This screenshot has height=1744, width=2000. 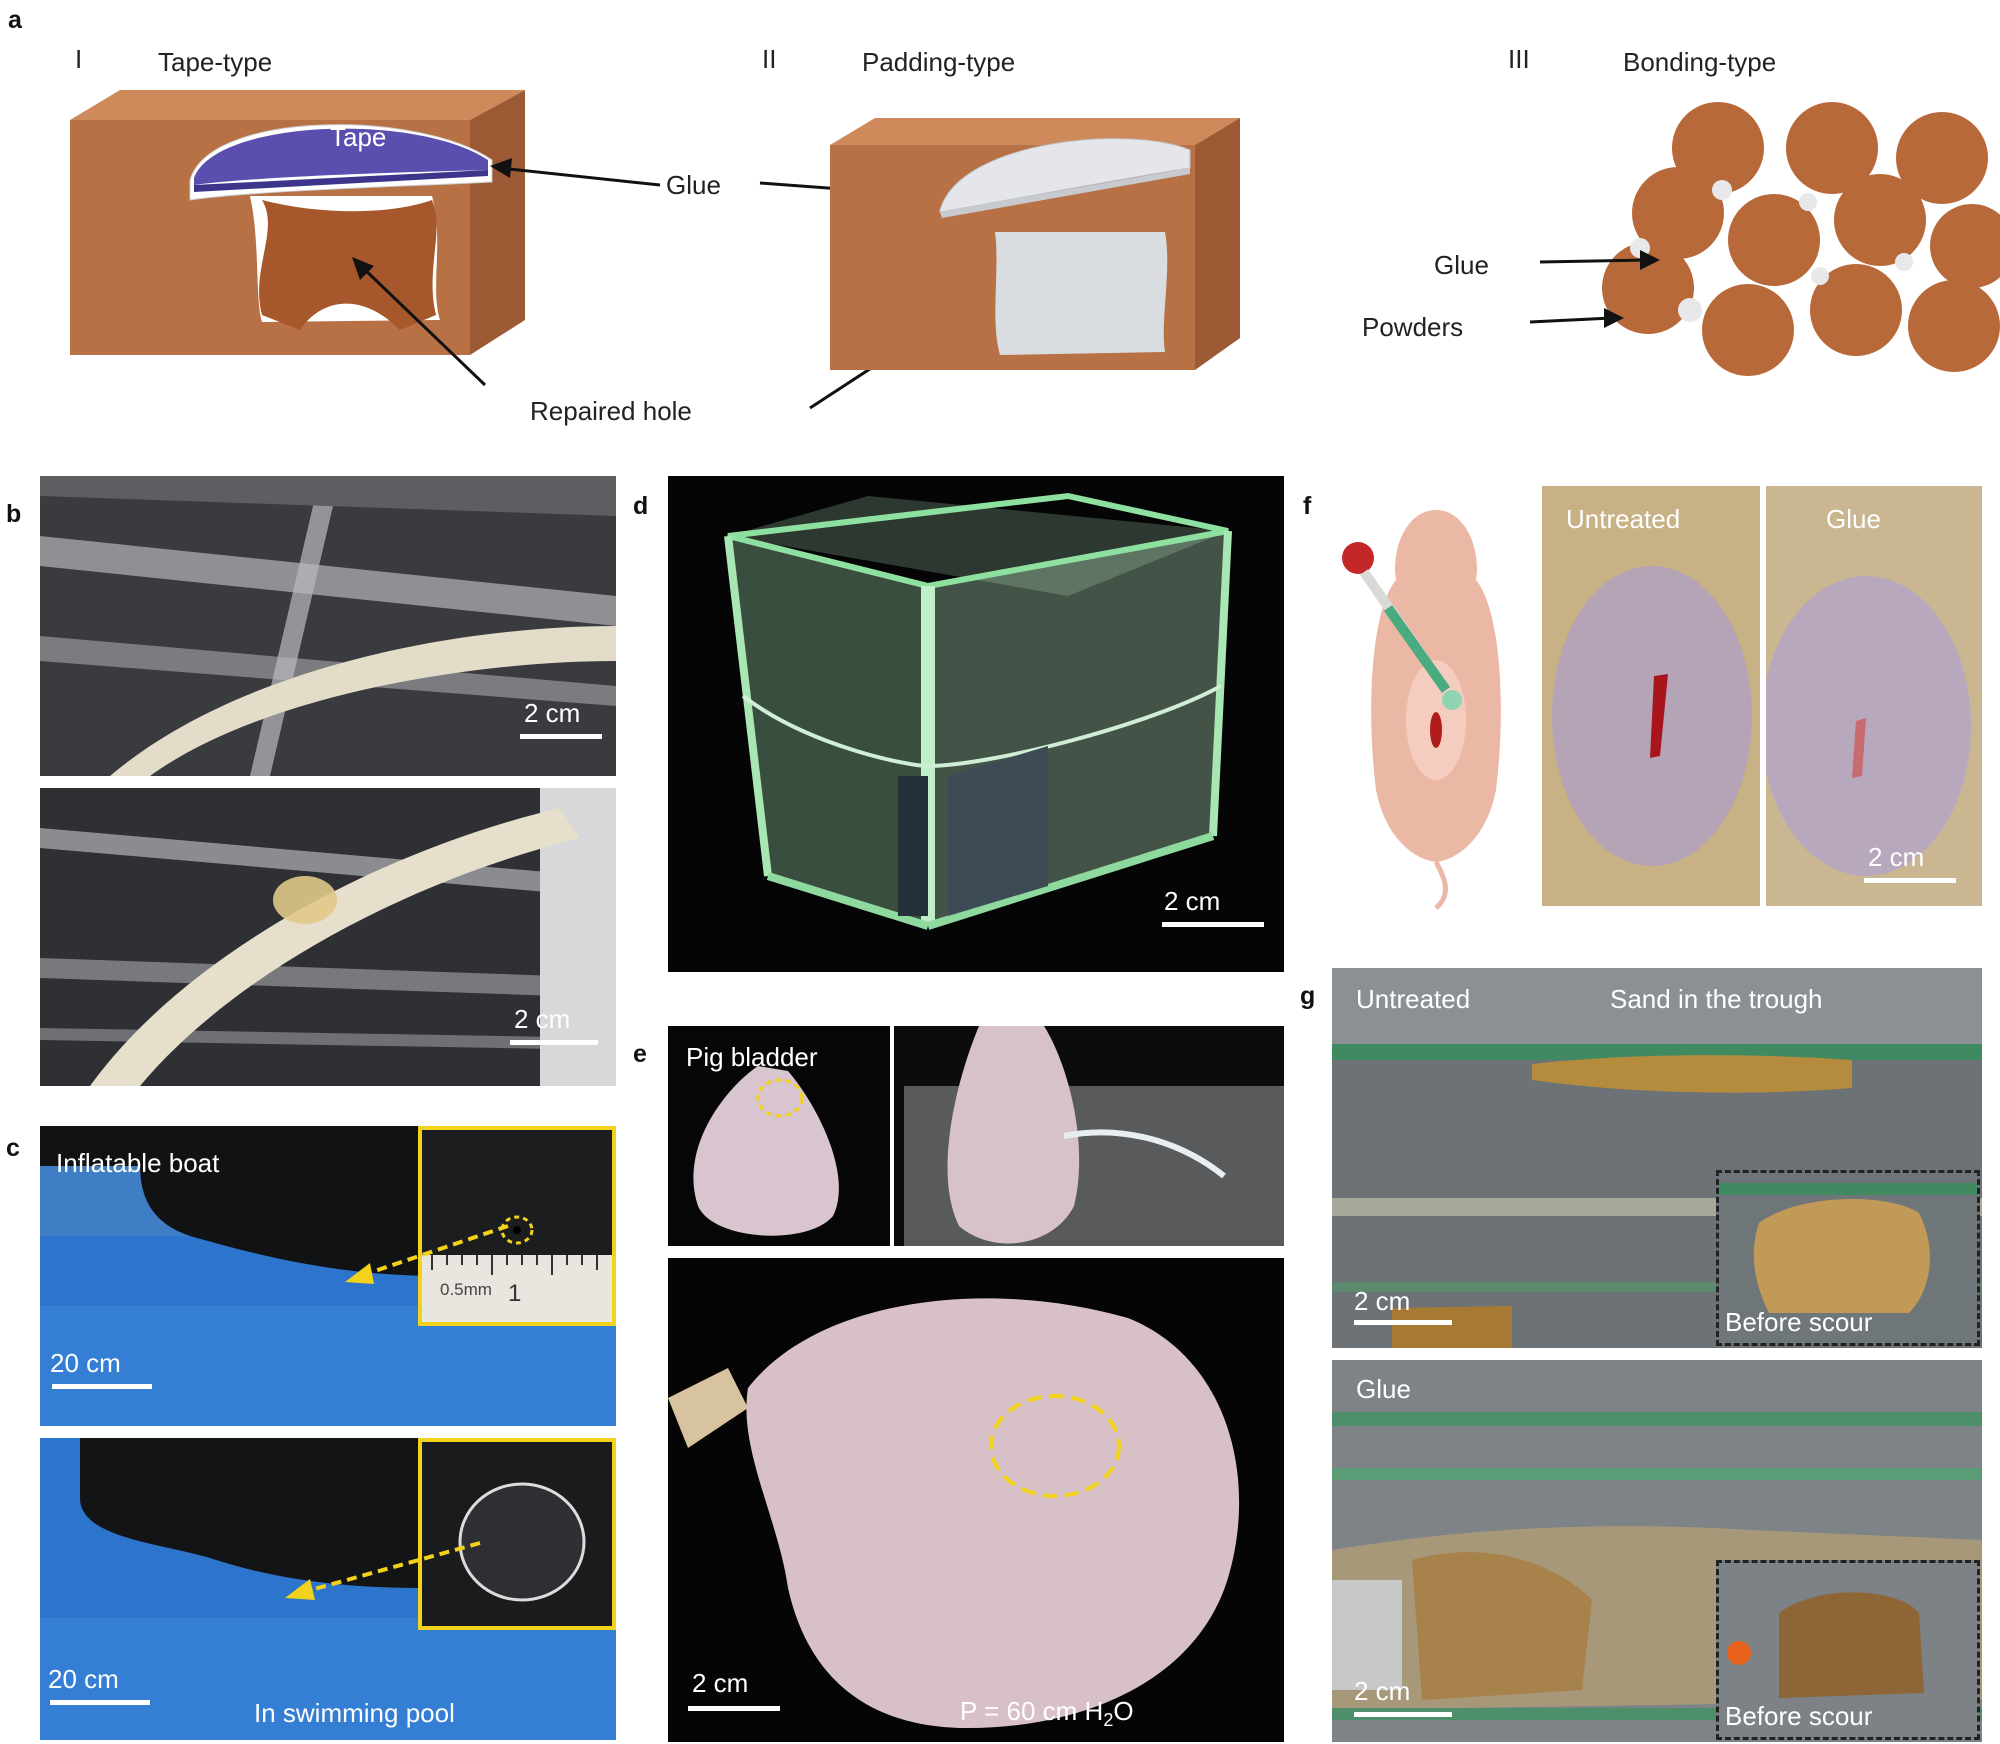 What do you see at coordinates (641, 506) in the screenshot?
I see `panel-label-d: d` at bounding box center [641, 506].